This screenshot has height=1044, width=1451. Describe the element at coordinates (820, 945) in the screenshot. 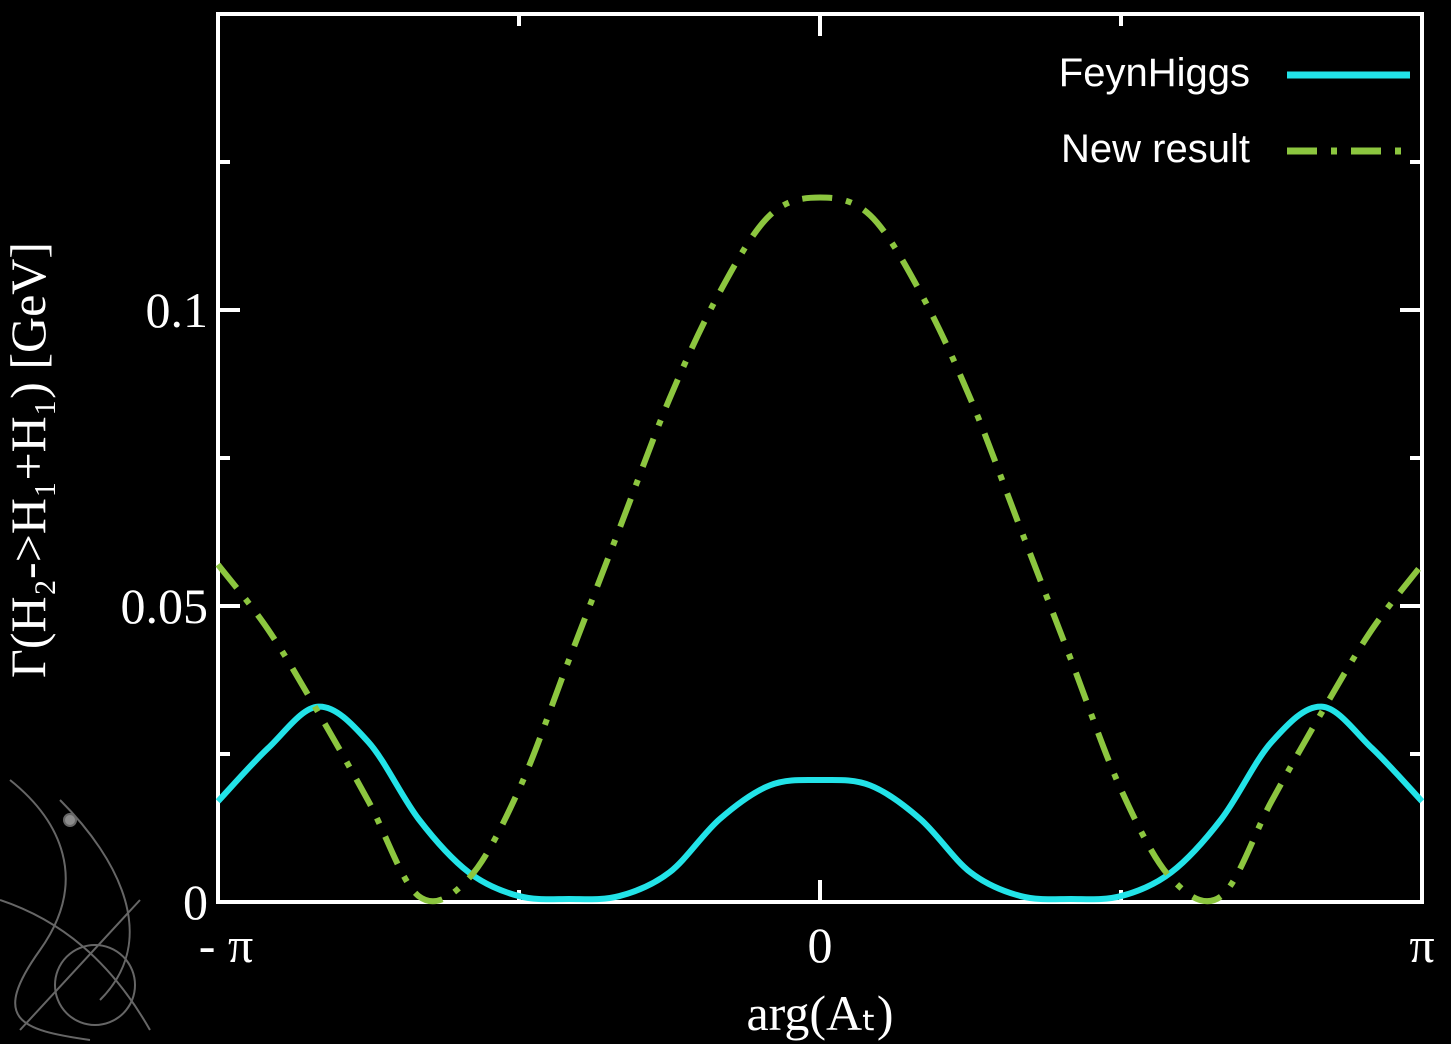

I see `x-tick-label: 0` at that location.